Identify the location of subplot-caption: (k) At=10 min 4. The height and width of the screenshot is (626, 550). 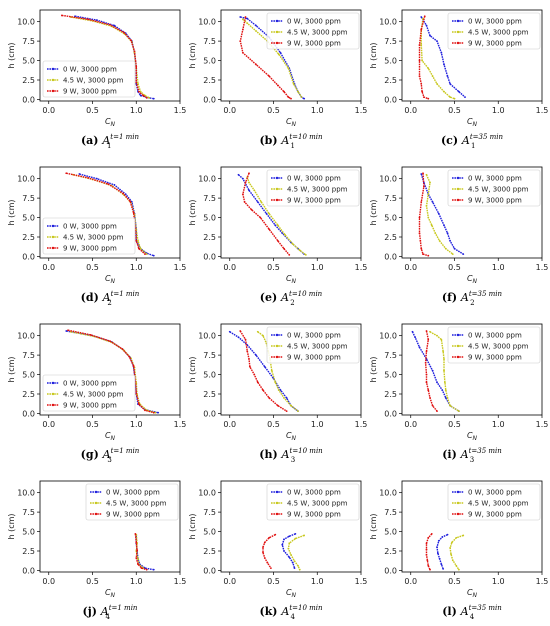
(291, 612).